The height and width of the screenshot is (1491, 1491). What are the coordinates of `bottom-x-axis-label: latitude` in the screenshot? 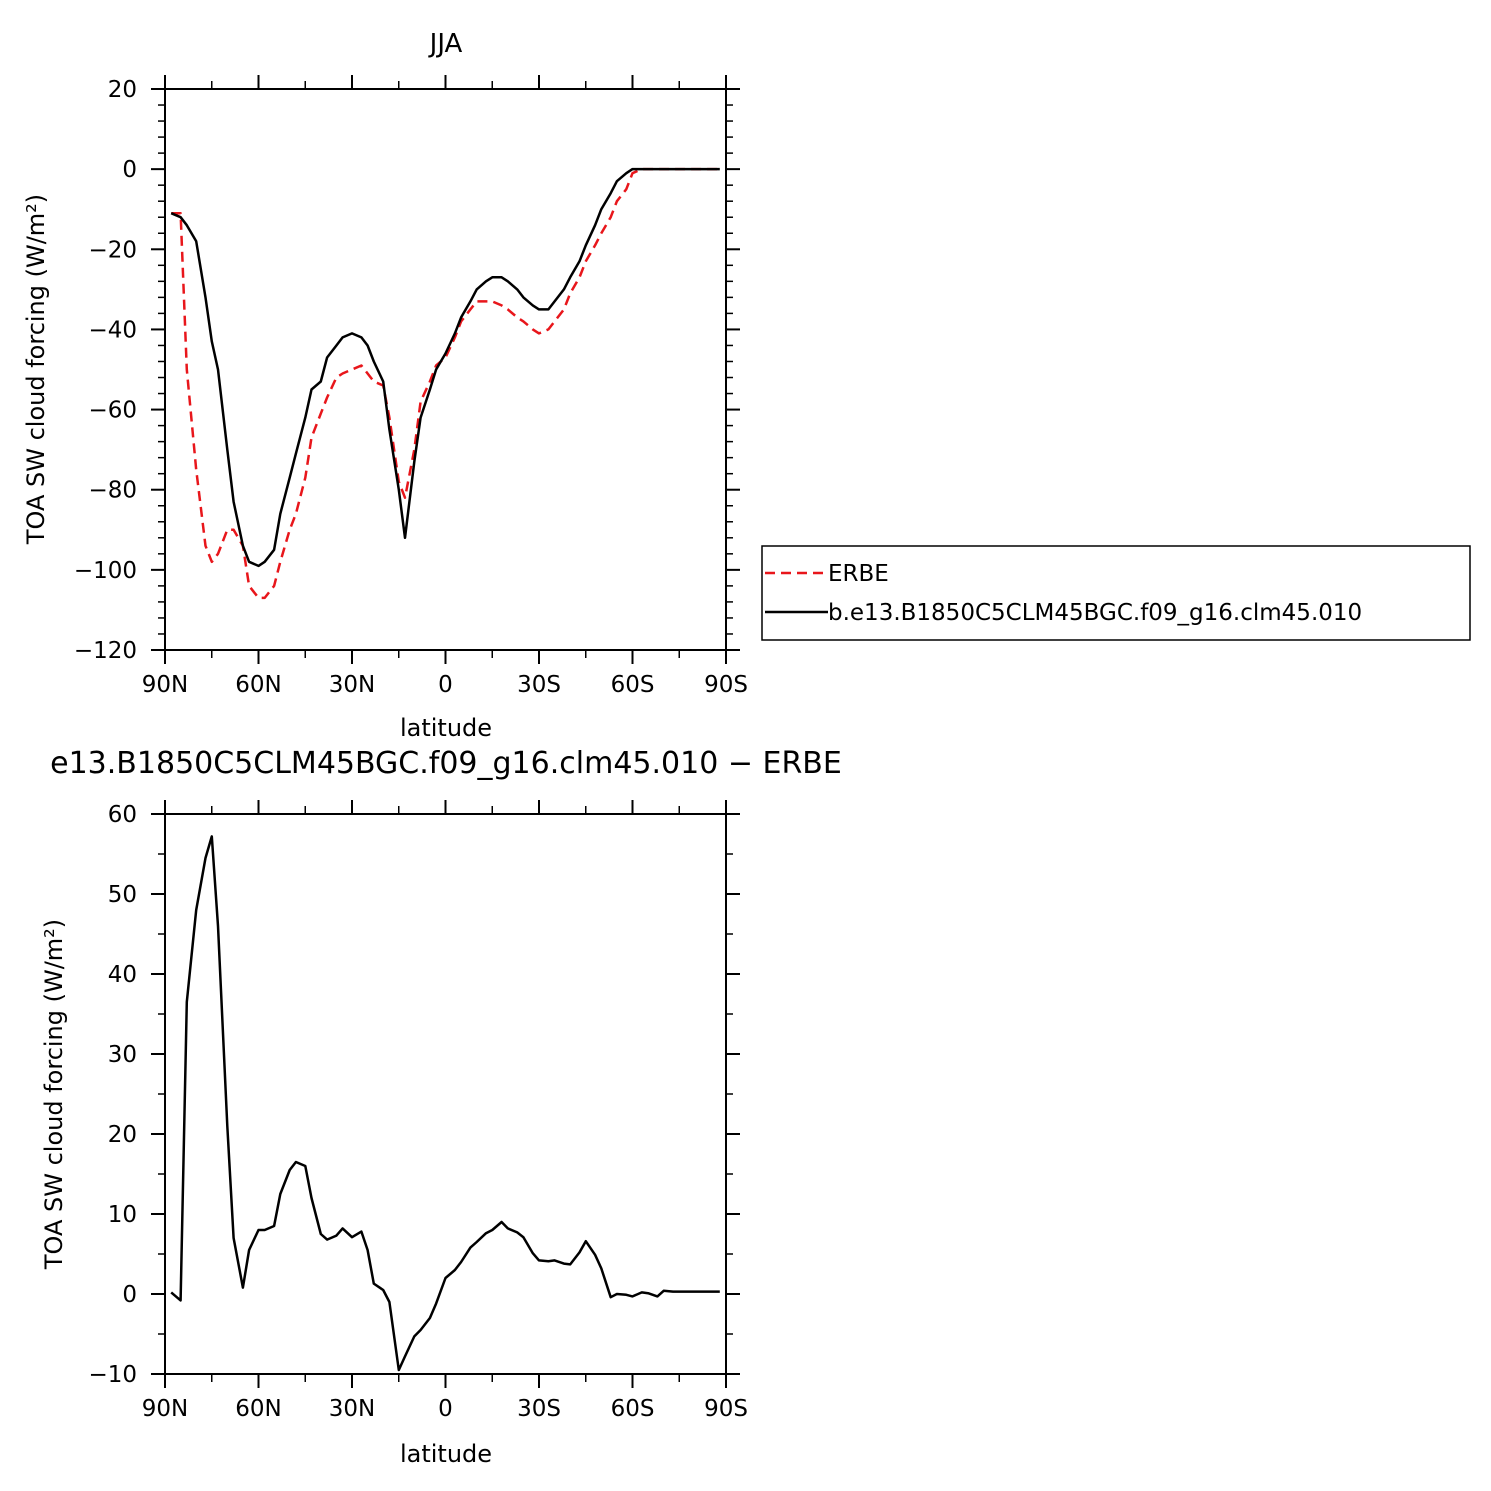 It's located at (446, 1454).